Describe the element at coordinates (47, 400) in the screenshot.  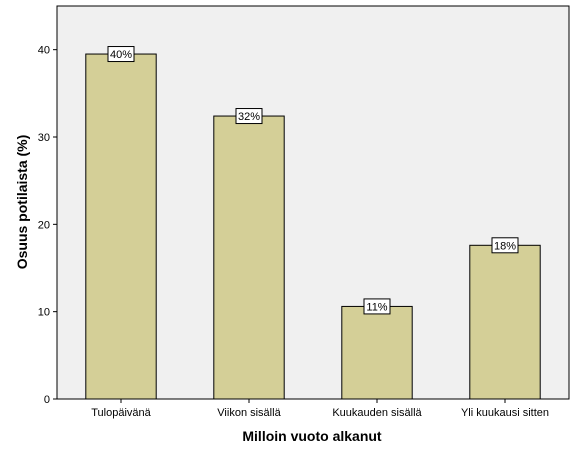
I see `y-tick-label: 0` at that location.